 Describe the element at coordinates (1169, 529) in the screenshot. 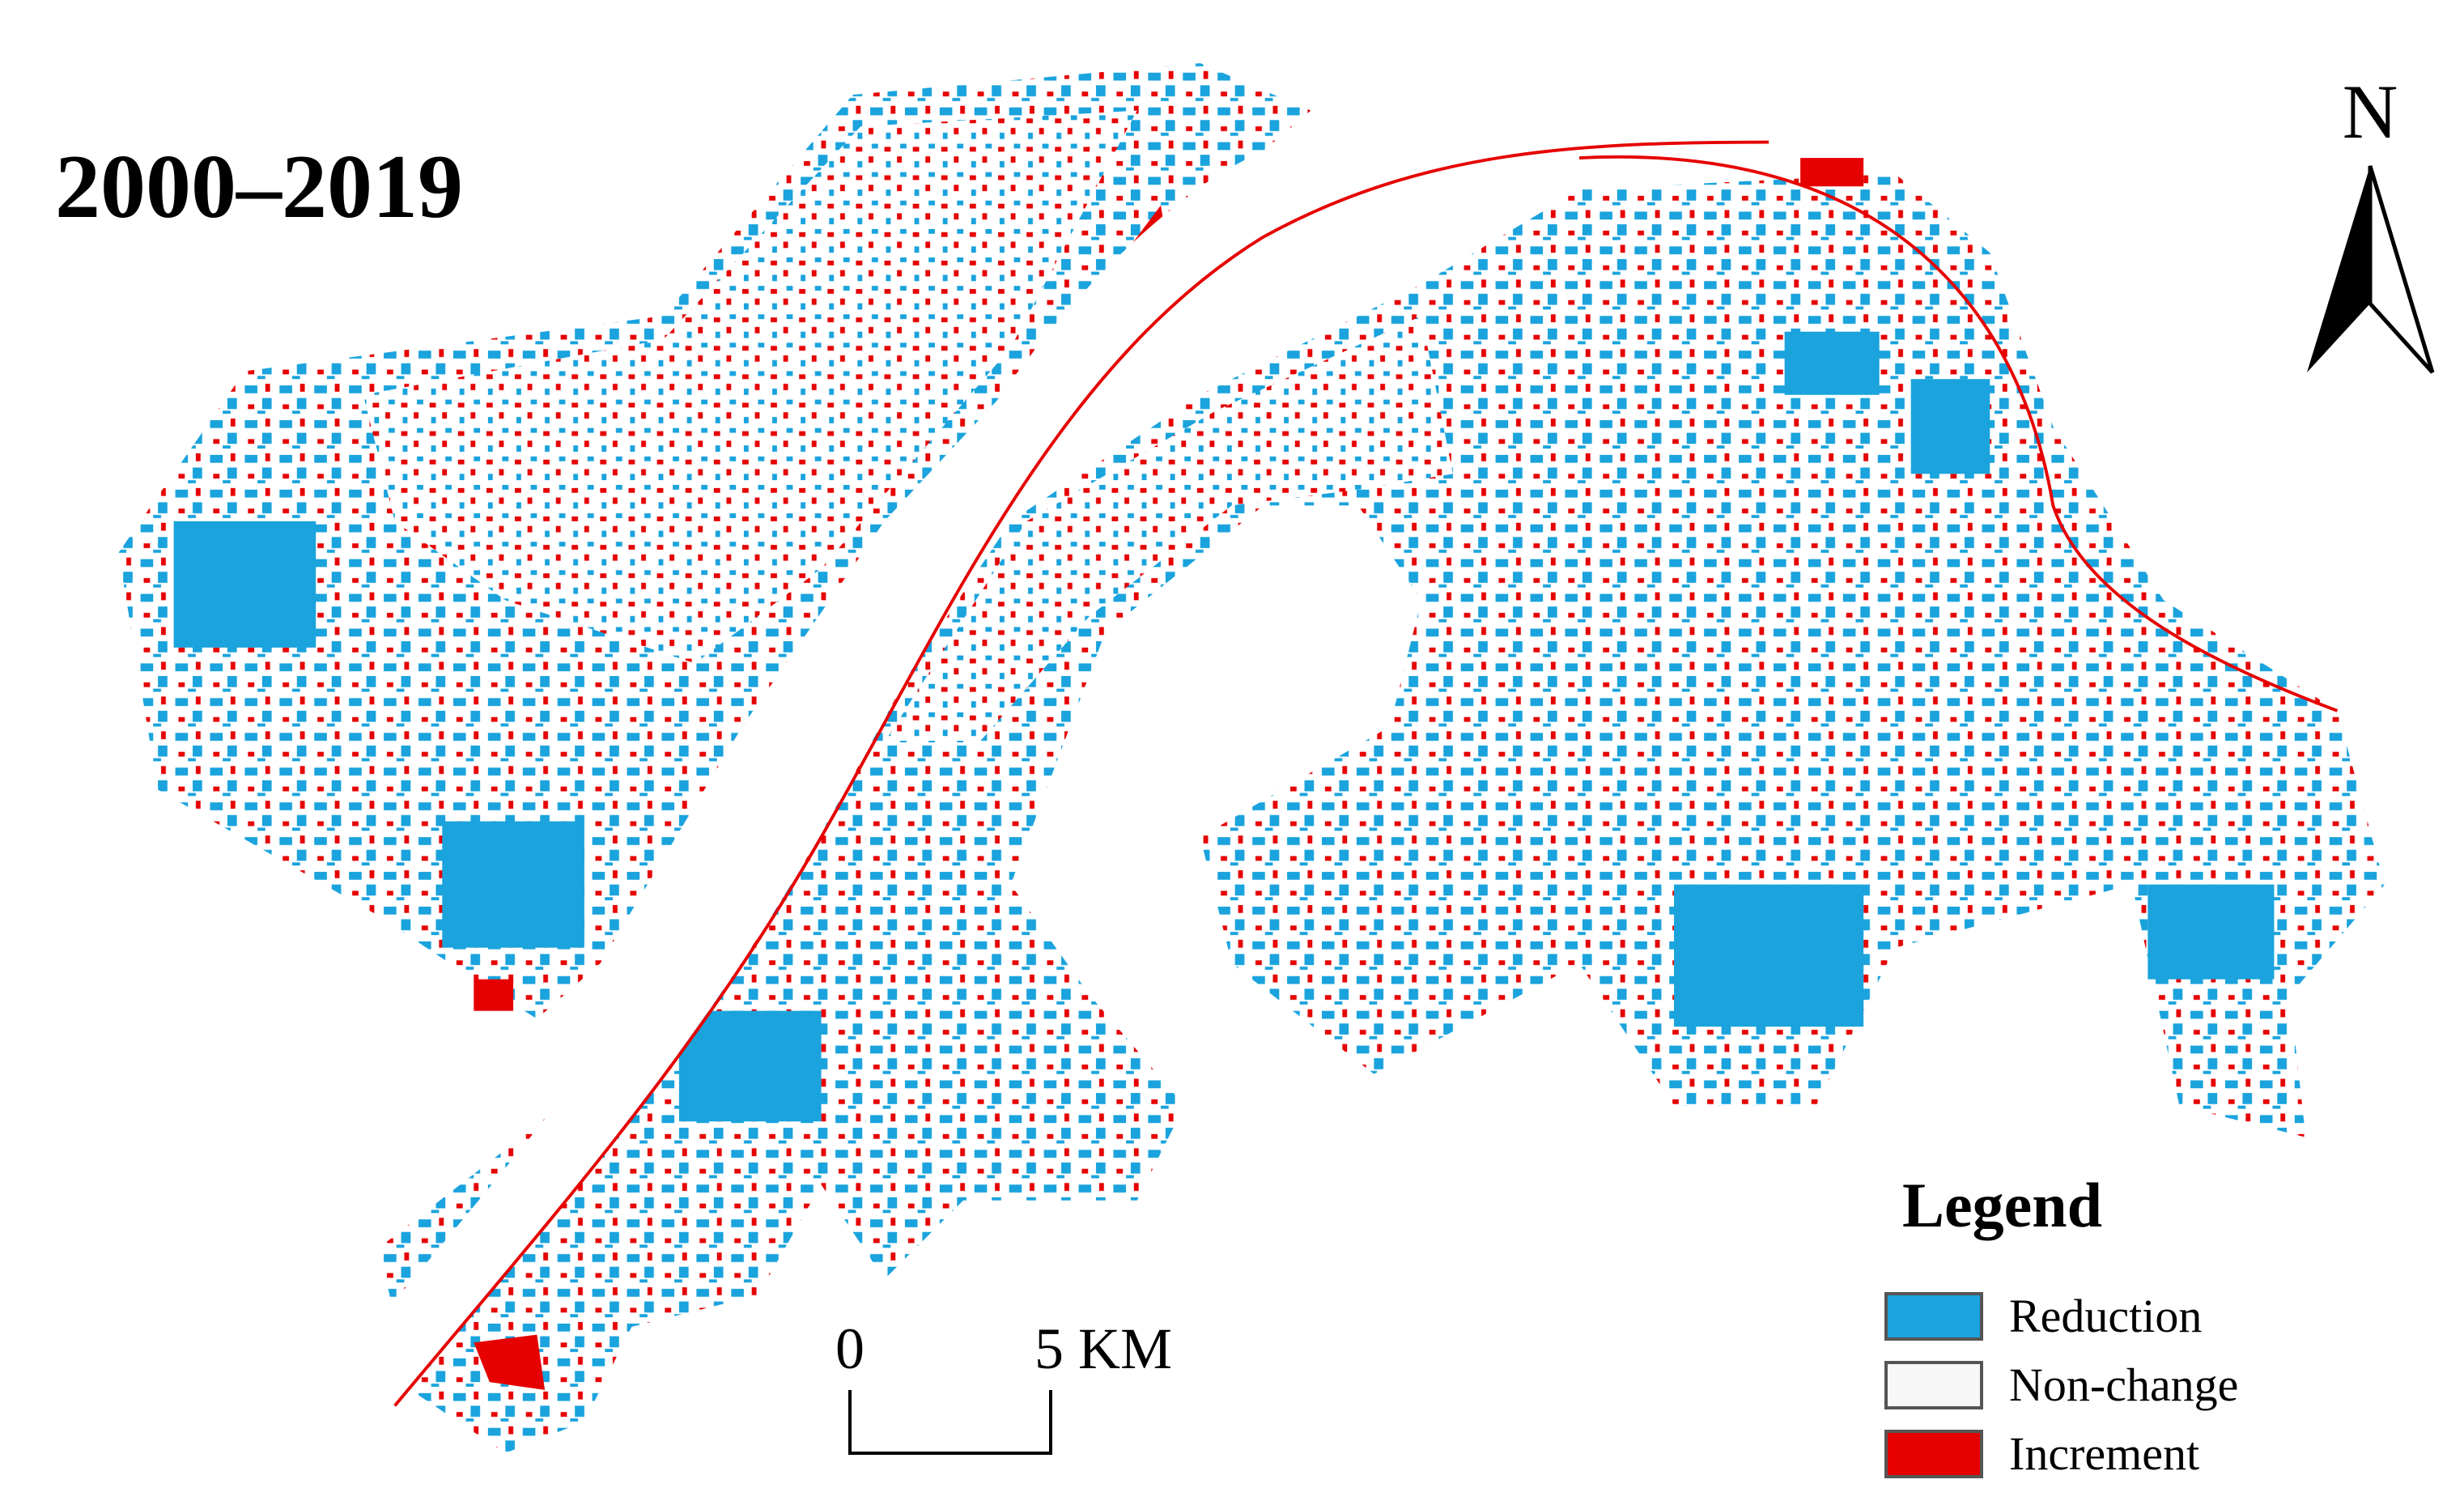

I see `district-east-core` at that location.